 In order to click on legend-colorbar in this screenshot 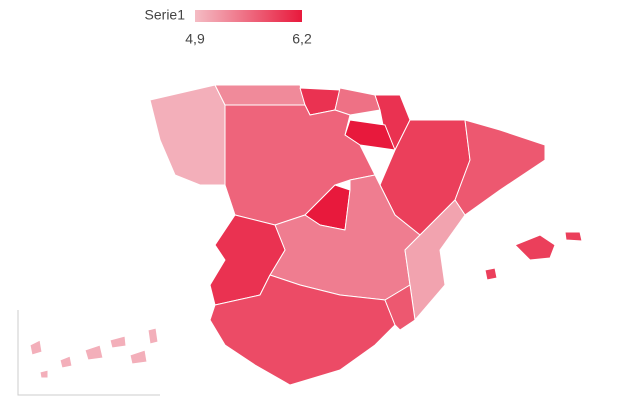, I will do `click(248, 16)`.